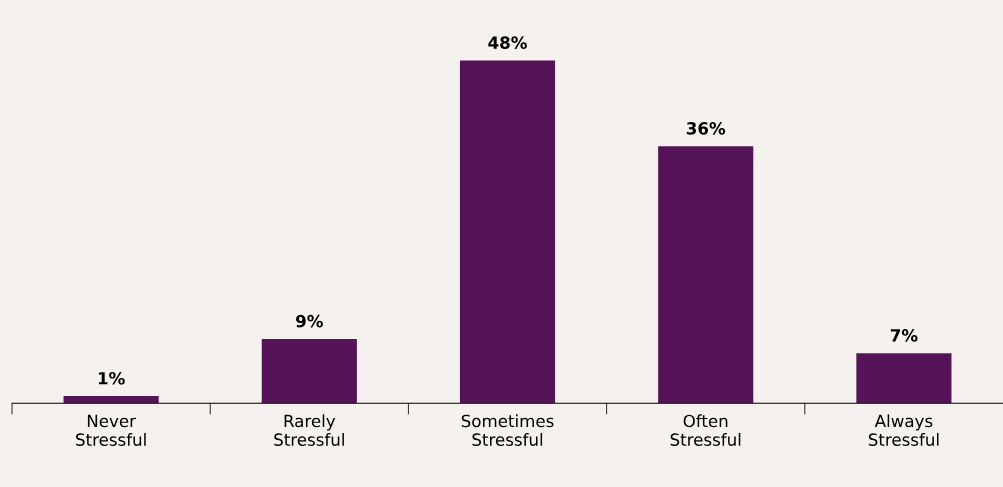 The width and height of the screenshot is (1003, 487). I want to click on x-tick-label: Often Stressful, so click(705, 430).